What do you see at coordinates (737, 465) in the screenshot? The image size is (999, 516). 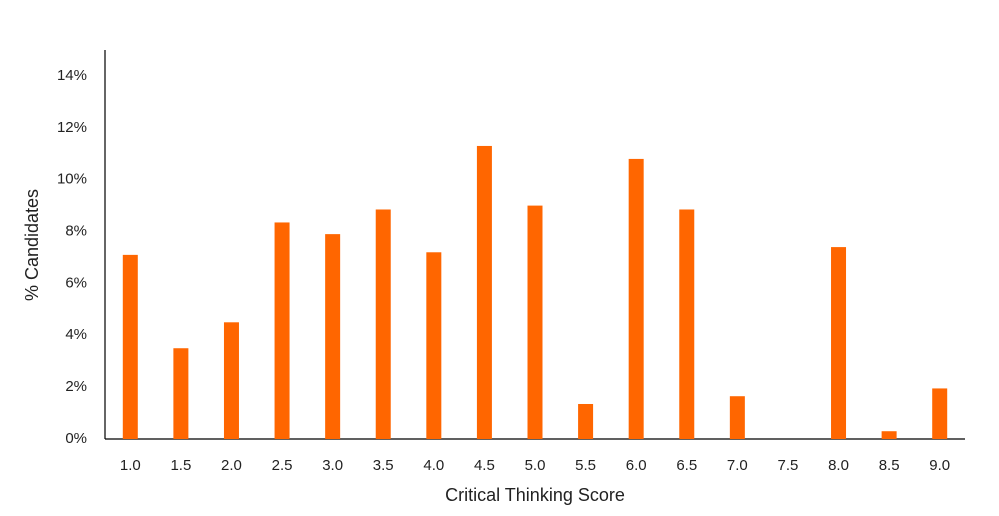 I see `x-tick-label: 7.0` at bounding box center [737, 465].